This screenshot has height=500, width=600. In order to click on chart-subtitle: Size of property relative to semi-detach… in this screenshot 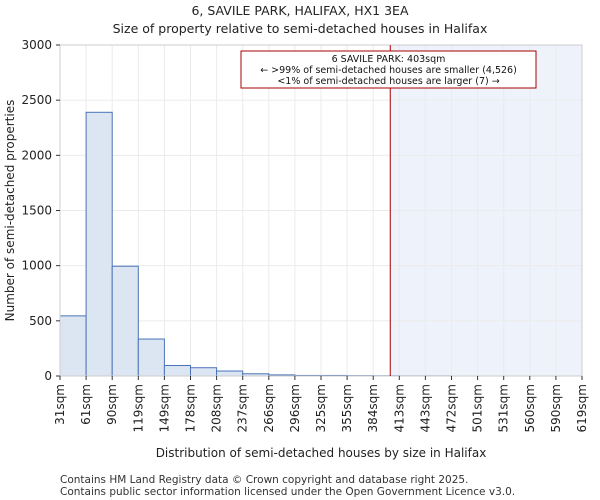, I will do `click(300, 28)`.